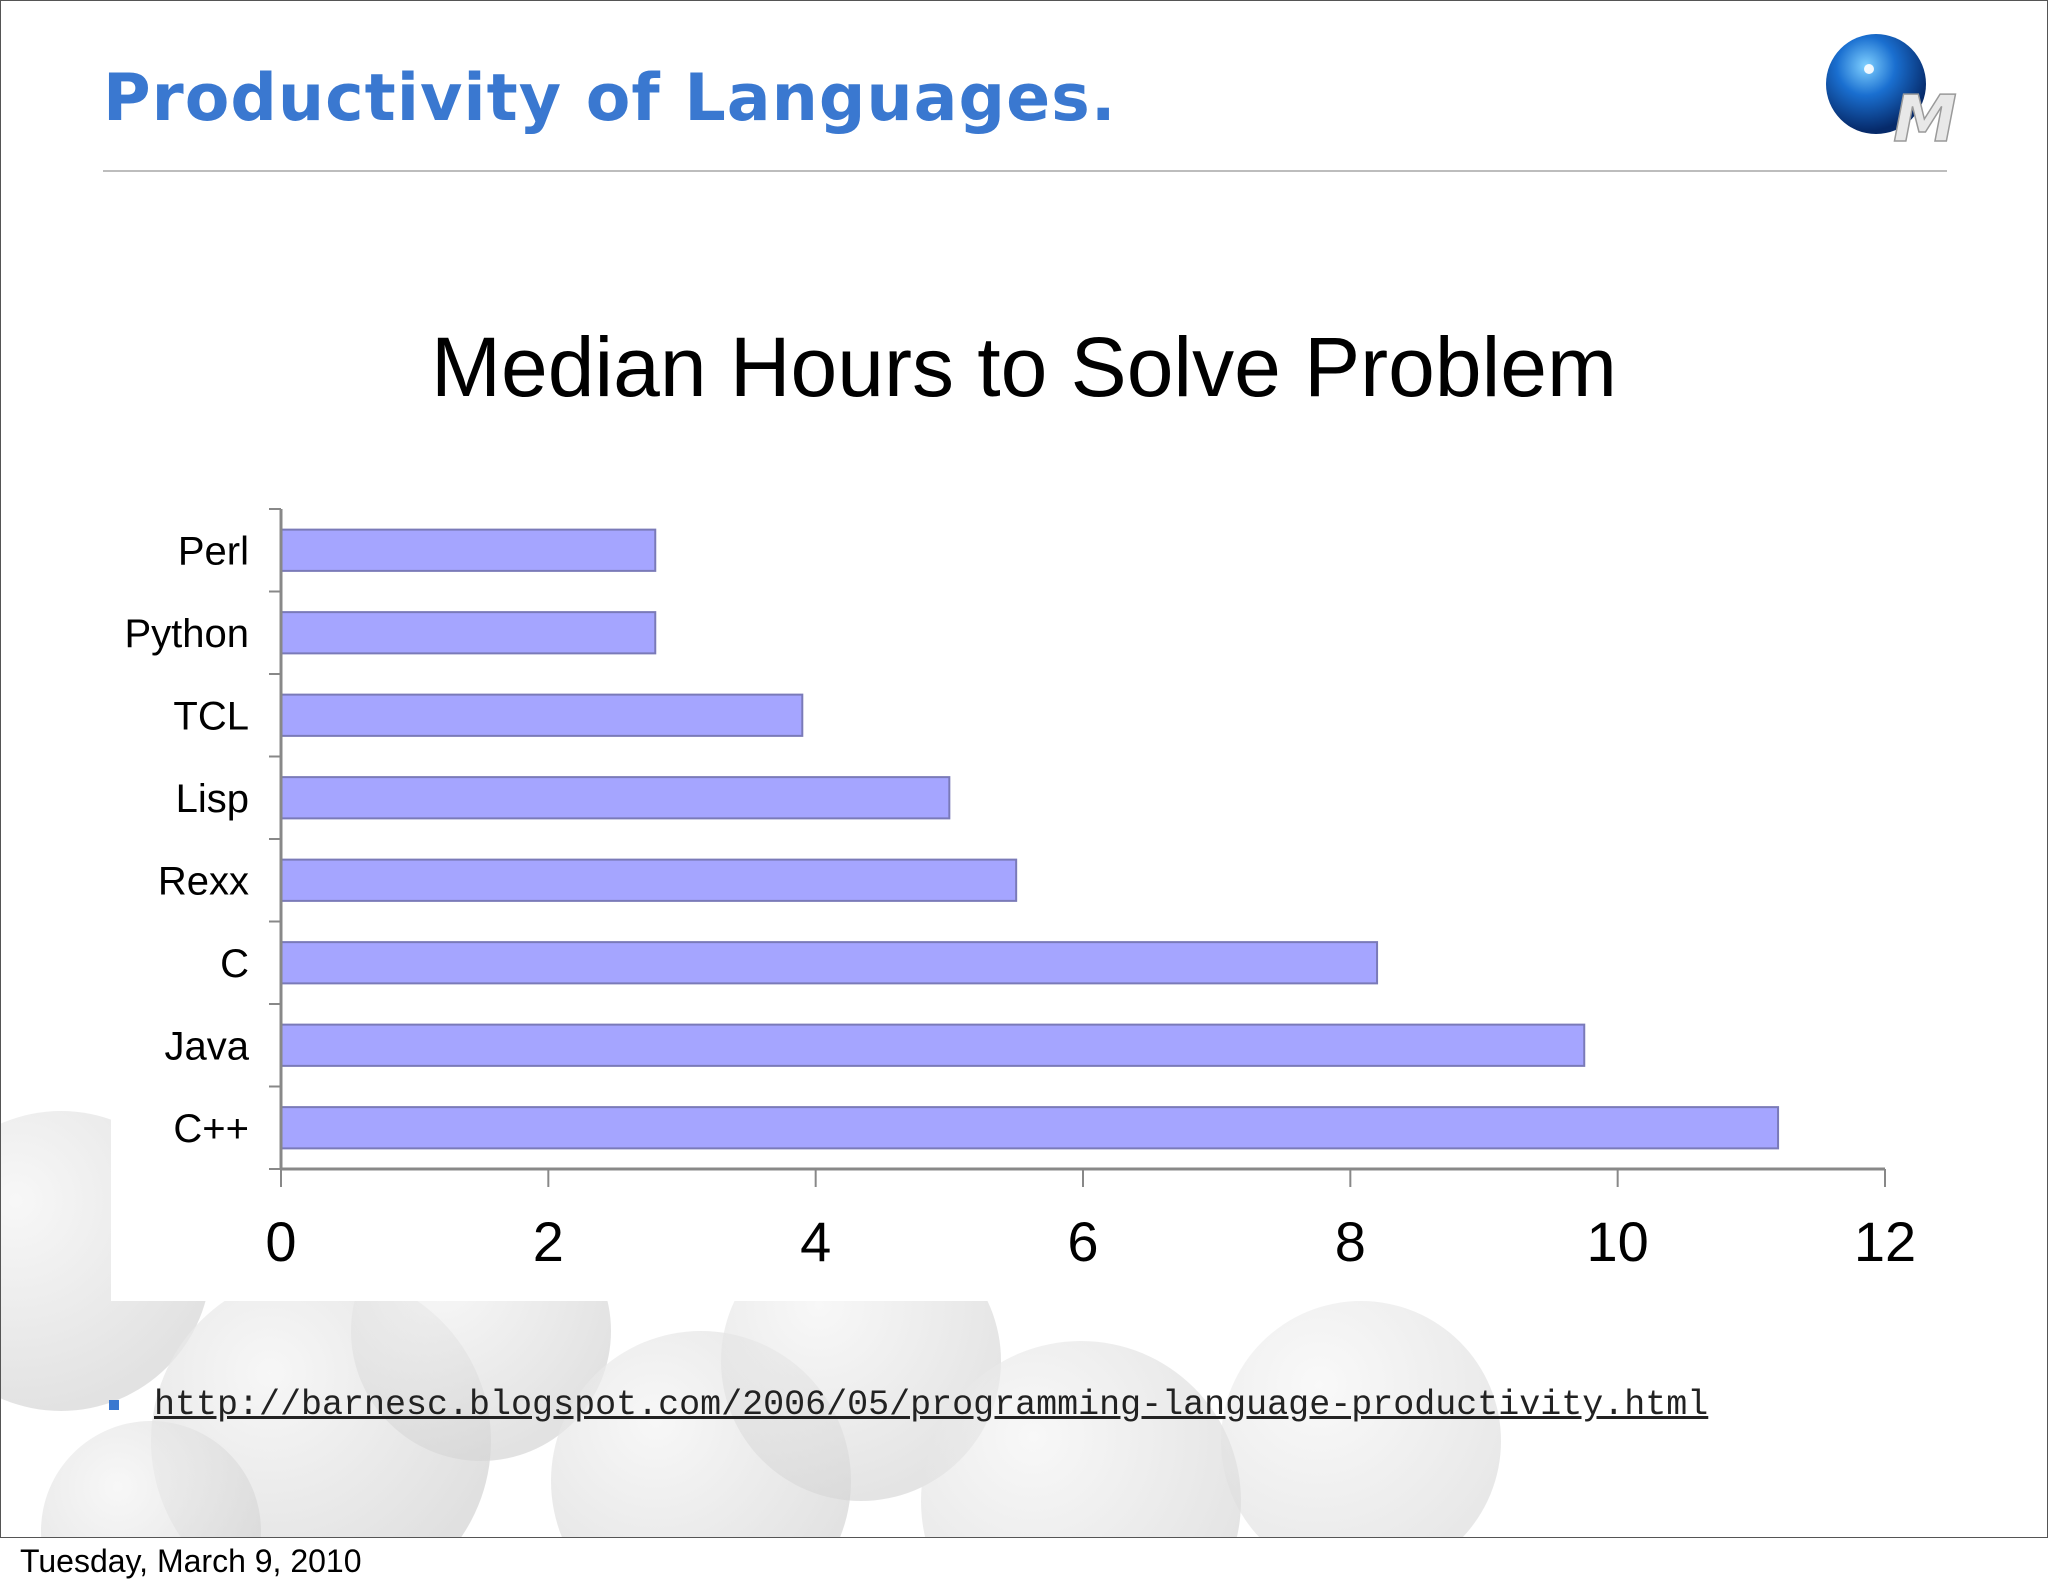  I want to click on chart-title: Median Hours to Solve Problem, so click(1024, 367).